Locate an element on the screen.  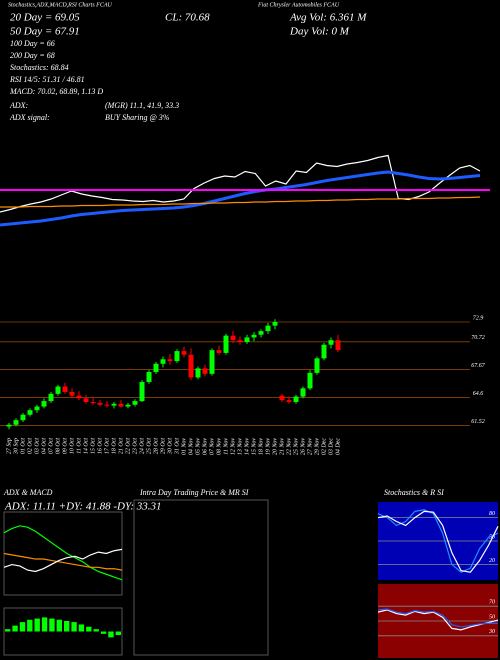
annotation: (MGR) 11.1, 41.9, 33.3 is located at coordinates (142, 105).